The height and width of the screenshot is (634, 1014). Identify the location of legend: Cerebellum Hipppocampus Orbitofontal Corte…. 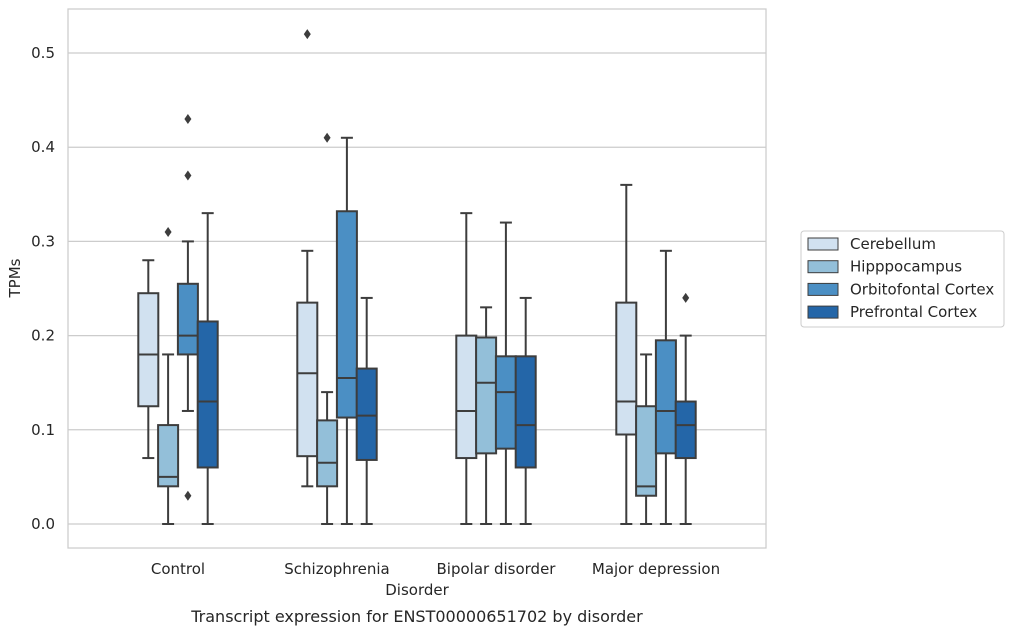
(902, 279).